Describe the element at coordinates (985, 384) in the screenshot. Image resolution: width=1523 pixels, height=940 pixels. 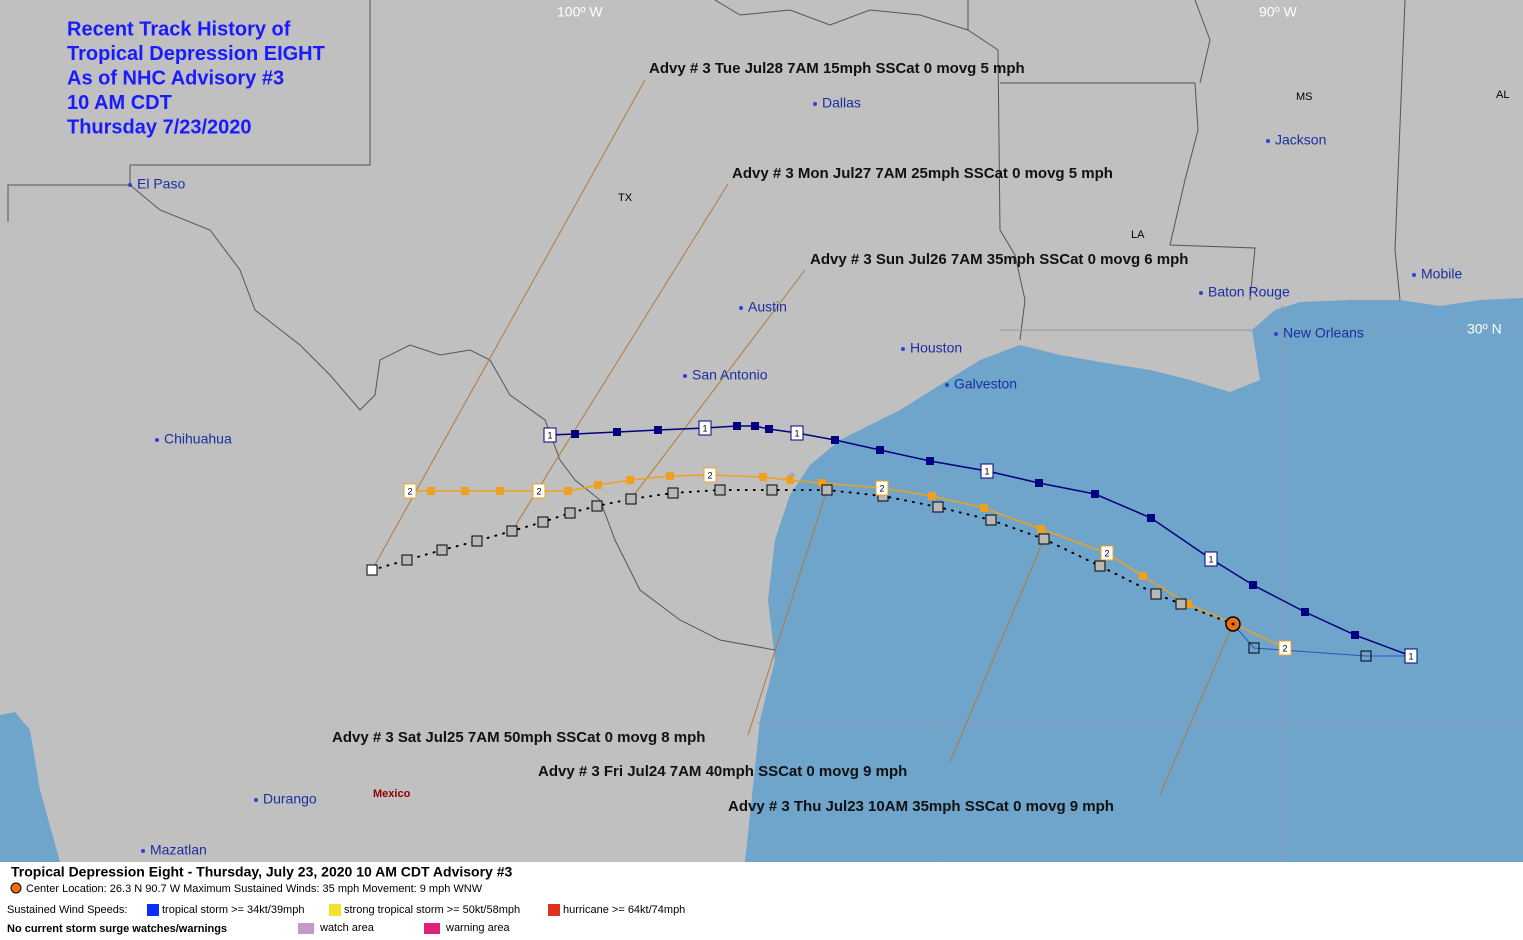
I see `place-label: Galveston` at that location.